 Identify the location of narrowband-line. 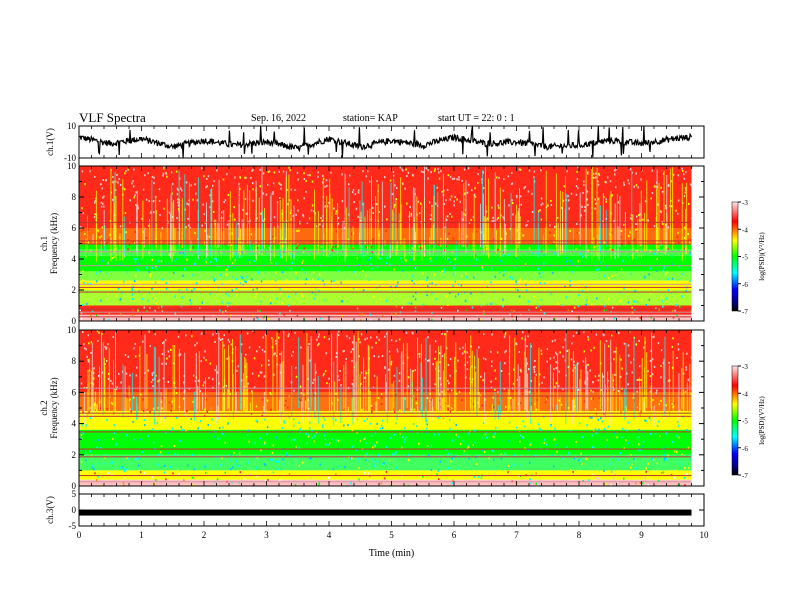
(385, 317).